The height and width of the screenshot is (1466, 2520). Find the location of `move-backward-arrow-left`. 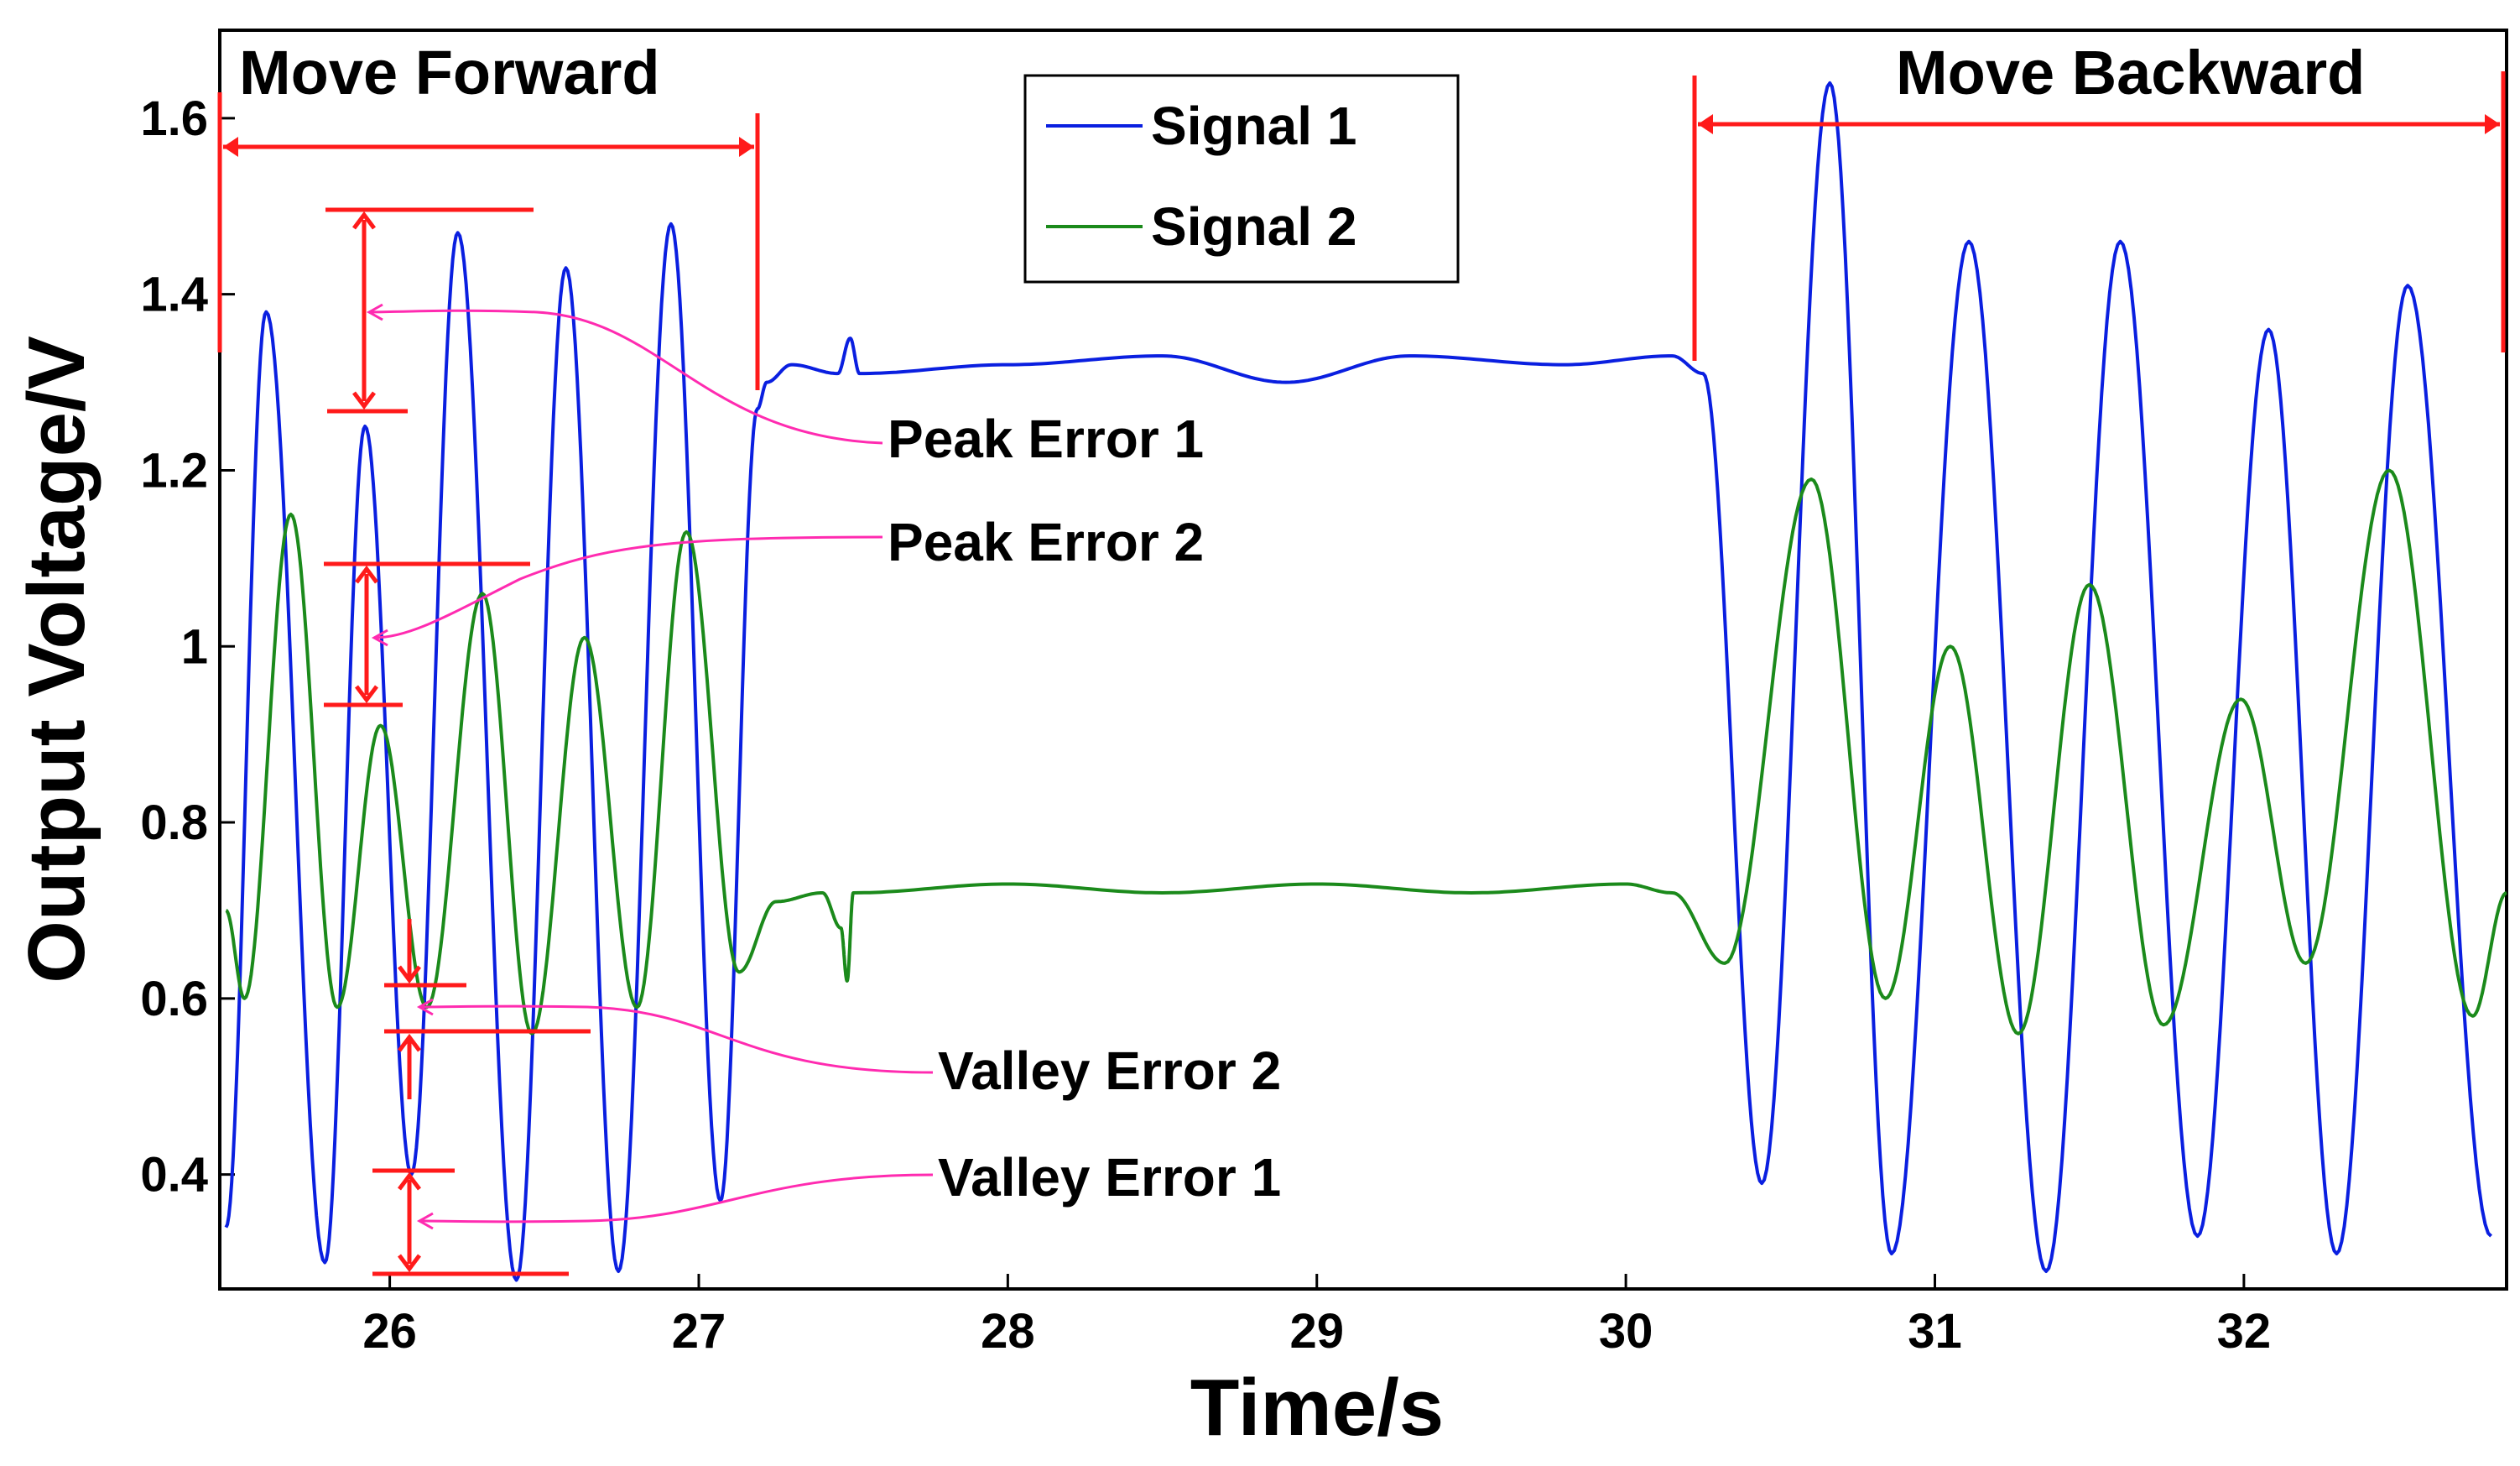

move-backward-arrow-left is located at coordinates (1705, 124).